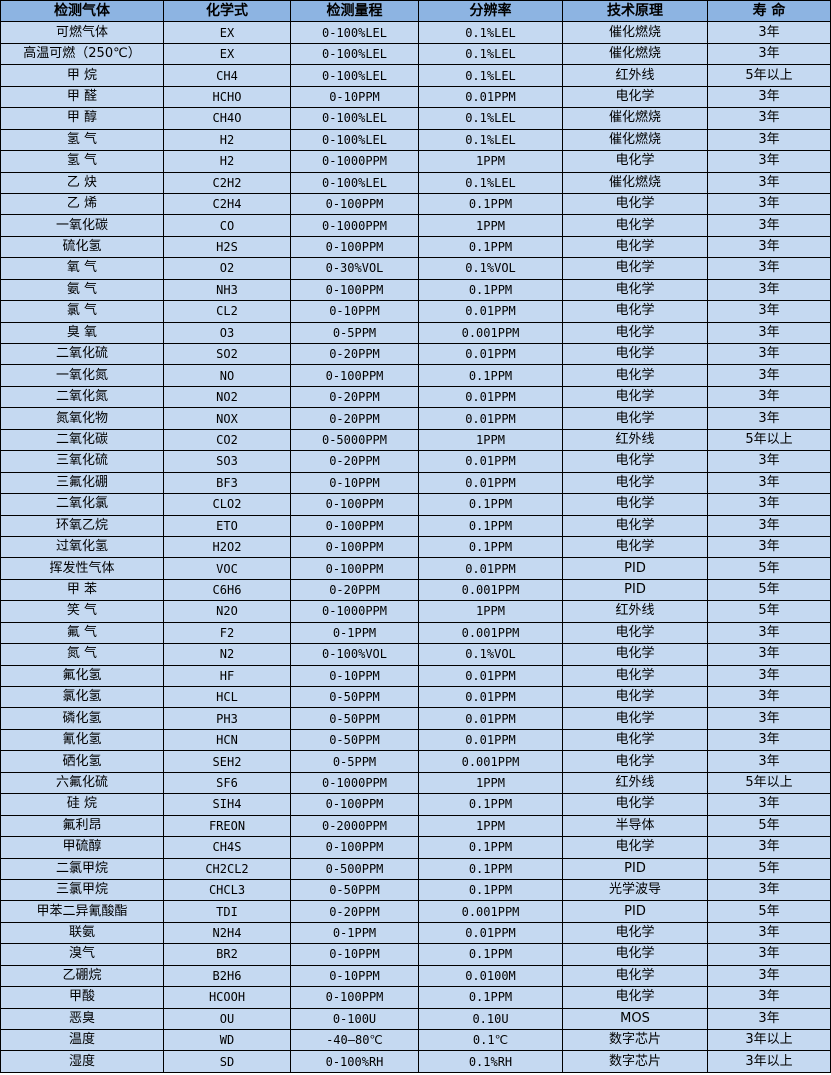 The height and width of the screenshot is (1075, 831). I want to click on table-row: 氧 气 O2 0-30%VOL 0.1%VOL 电化学 3年, so click(415, 268).